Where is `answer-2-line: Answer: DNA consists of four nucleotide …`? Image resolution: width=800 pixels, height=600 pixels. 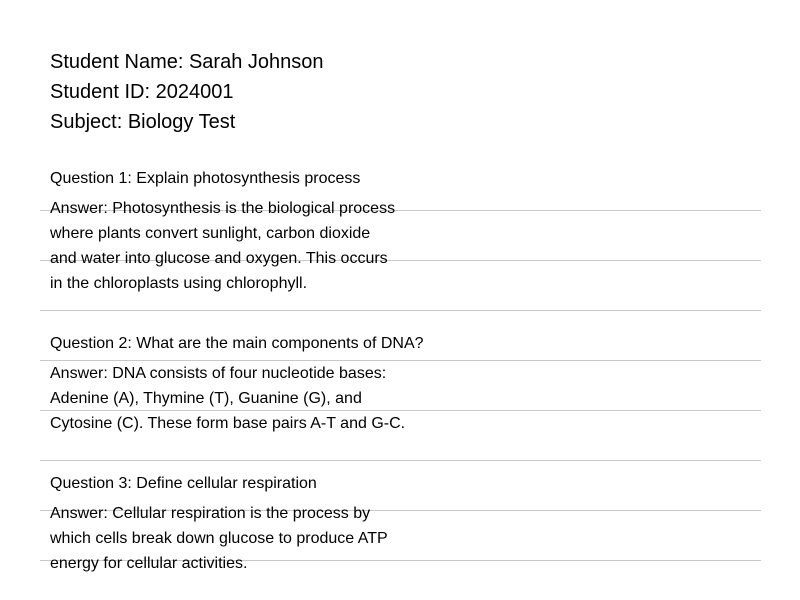
answer-2-line: Answer: DNA consists of four nucleotide … is located at coordinates (218, 373).